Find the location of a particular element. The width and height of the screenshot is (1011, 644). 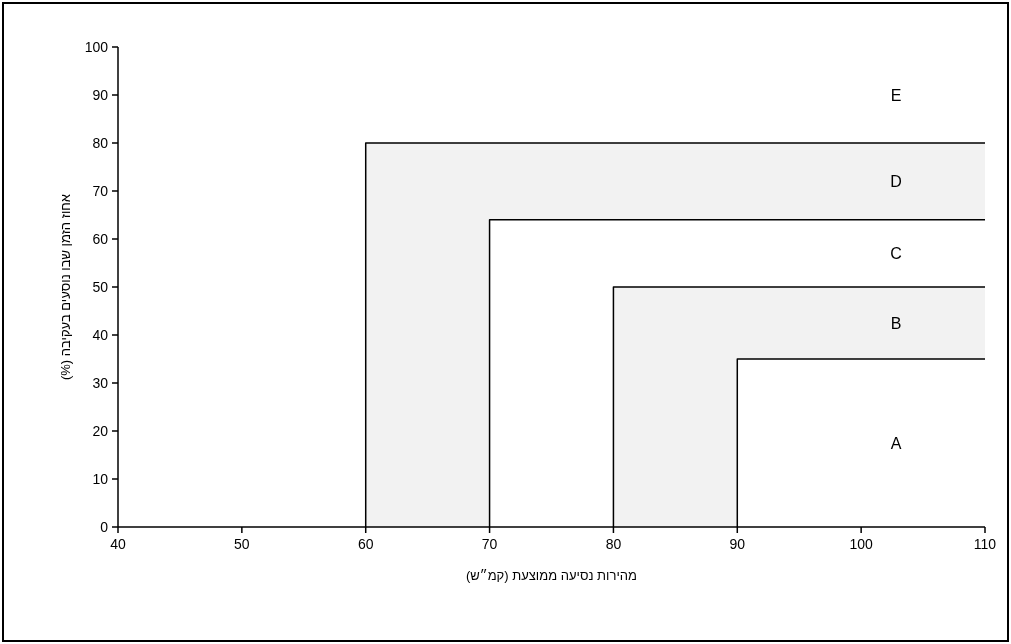

x-tick-label: 90 is located at coordinates (737, 544).